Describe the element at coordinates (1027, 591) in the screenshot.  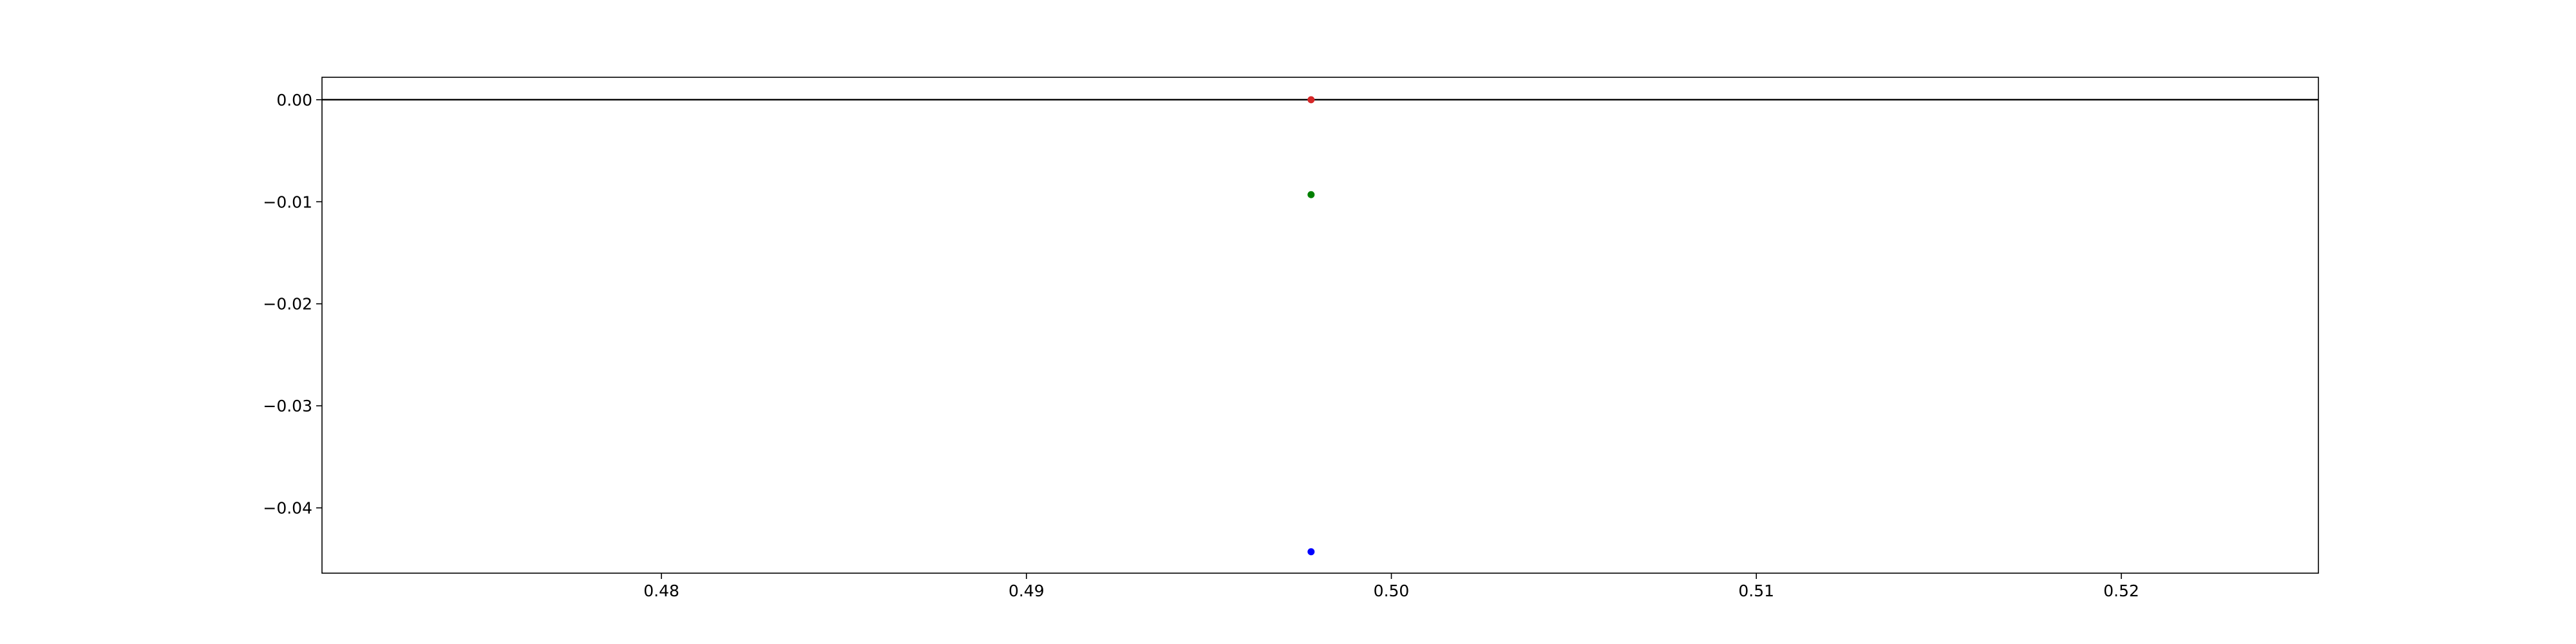
I see `x-tick-label: 0.49` at that location.